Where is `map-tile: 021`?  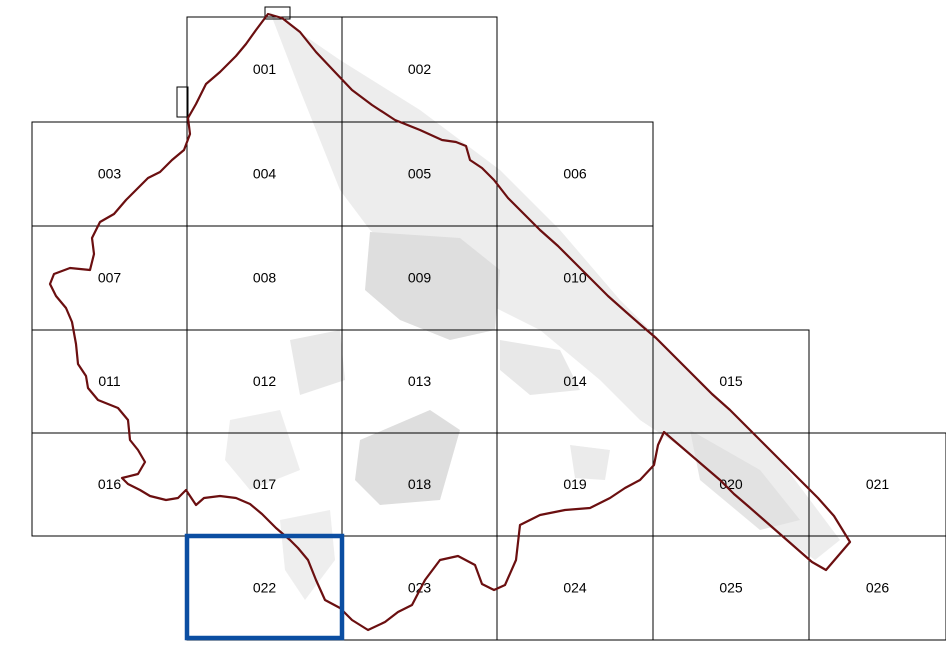
map-tile: 021 is located at coordinates (877, 484).